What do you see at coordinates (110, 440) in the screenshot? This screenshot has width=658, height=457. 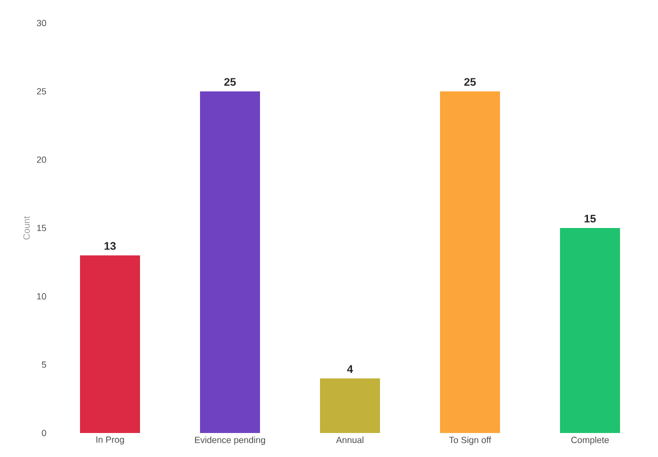 I see `x-tick-label: In Prog` at bounding box center [110, 440].